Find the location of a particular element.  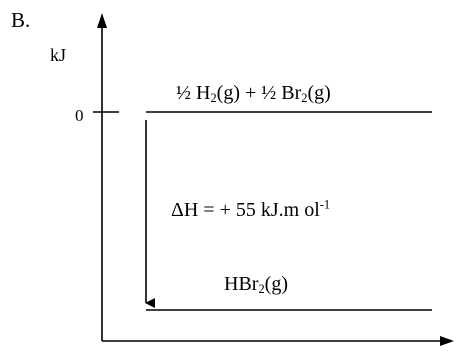

enthalpy-label: ΔH = + 55 kJ.m ol-1 is located at coordinates (251, 209).